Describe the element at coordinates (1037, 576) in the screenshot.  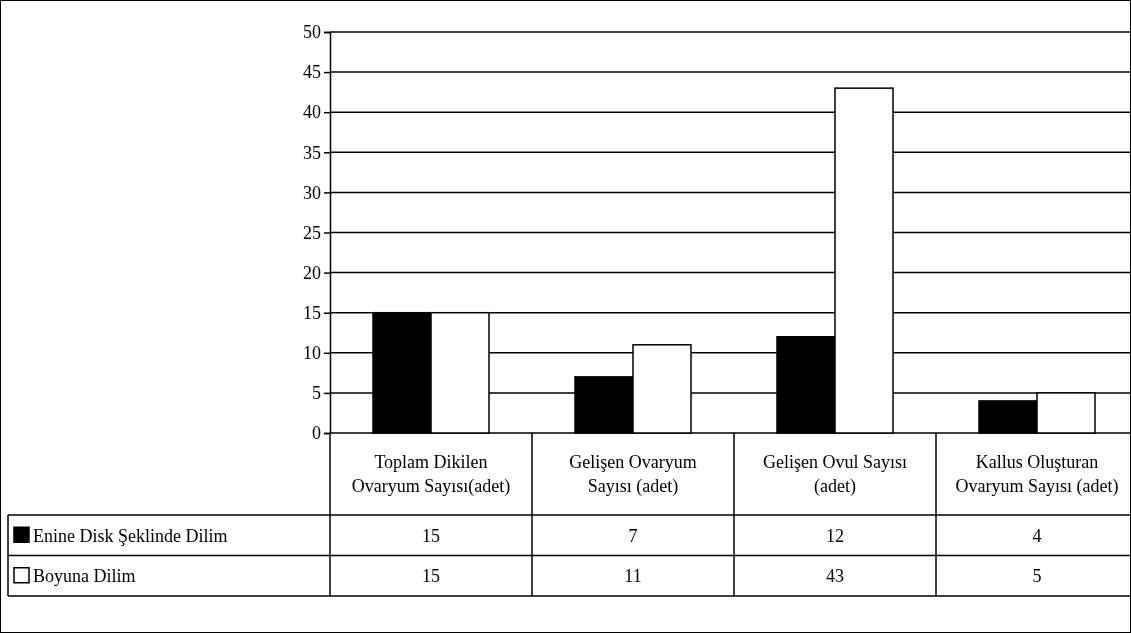
I see `data-label: 5` at that location.